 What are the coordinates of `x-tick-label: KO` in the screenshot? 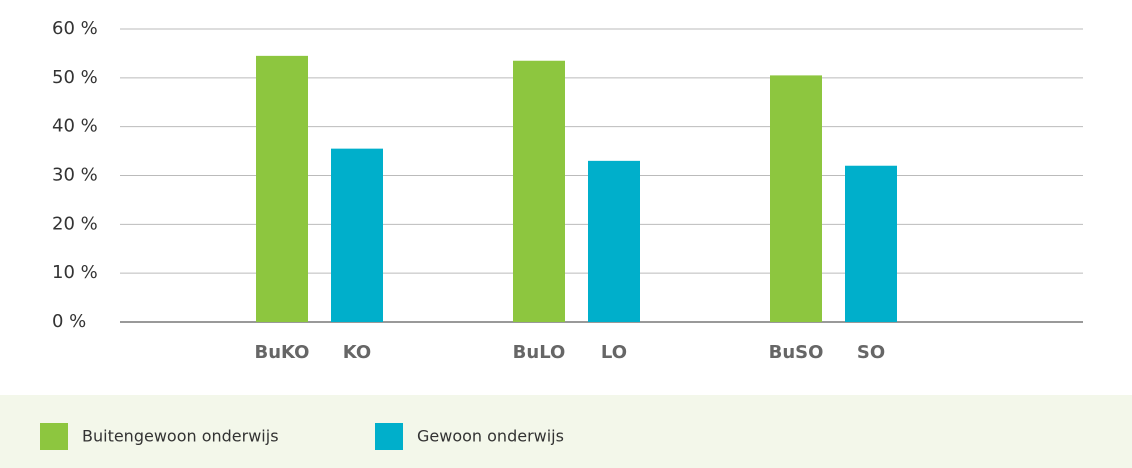 It's located at (357, 352).